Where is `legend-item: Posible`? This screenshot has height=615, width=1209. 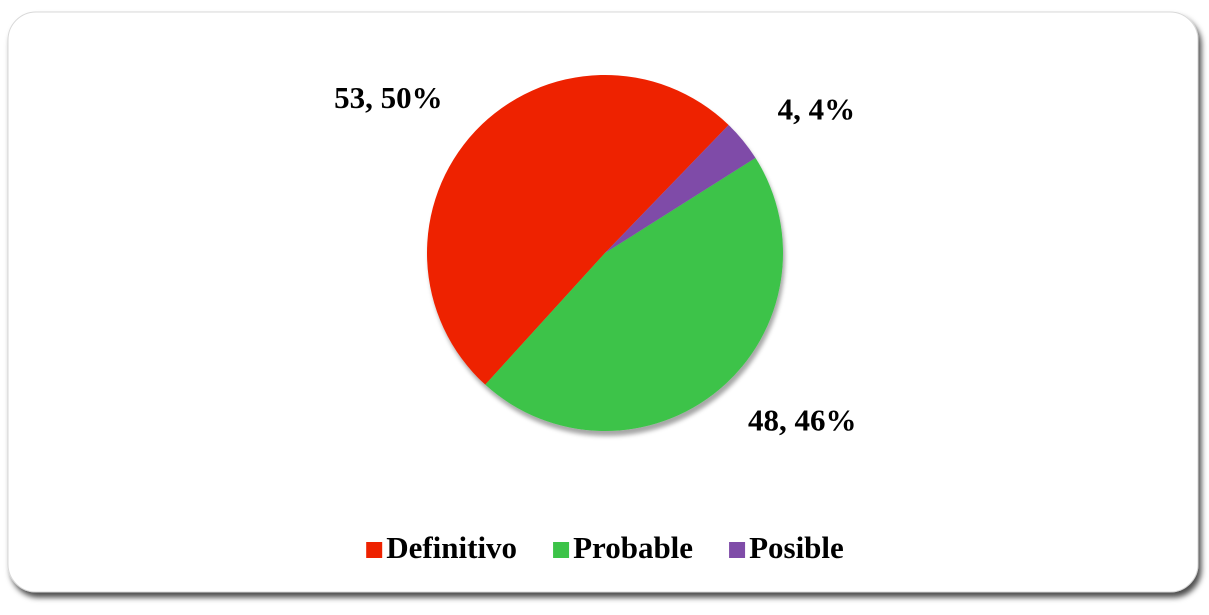
legend-item: Posible is located at coordinates (786, 547).